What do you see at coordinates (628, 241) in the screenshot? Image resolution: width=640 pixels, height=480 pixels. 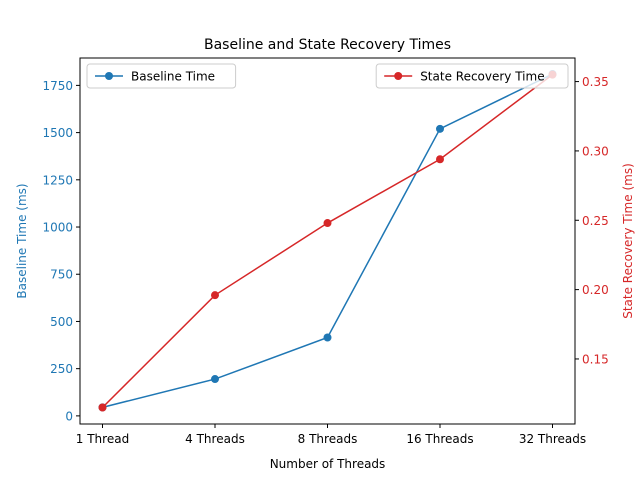 I see `right-y-axis-label: State Recovery Time (ms)` at bounding box center [628, 241].